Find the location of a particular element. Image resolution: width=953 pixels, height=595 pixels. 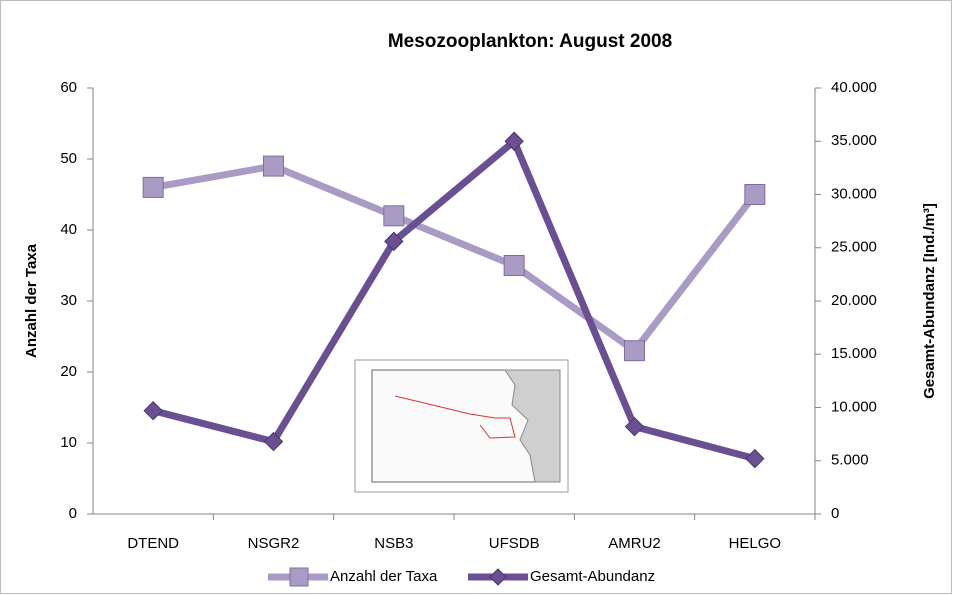

y2-tick-label: 30.000 is located at coordinates (854, 193).